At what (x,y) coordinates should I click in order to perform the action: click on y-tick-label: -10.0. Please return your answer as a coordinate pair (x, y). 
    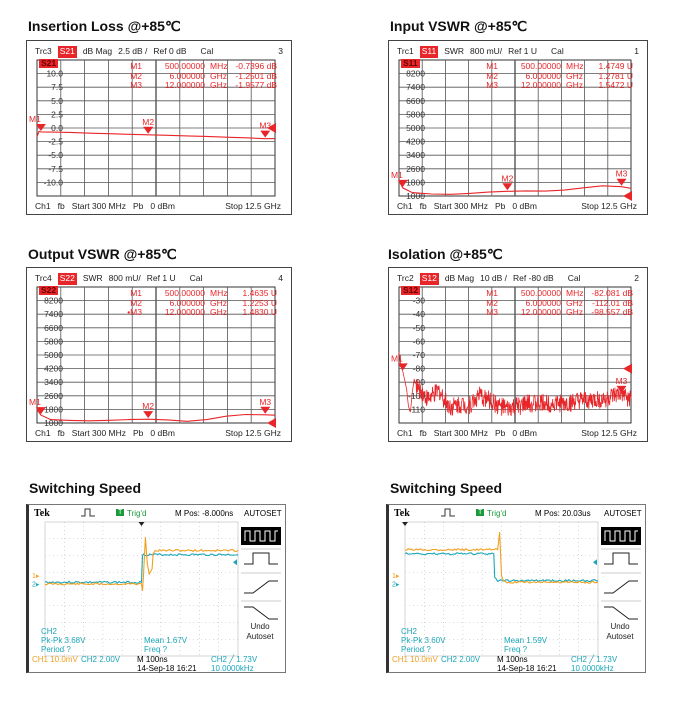
    Looking at the image, I should click on (54, 182).